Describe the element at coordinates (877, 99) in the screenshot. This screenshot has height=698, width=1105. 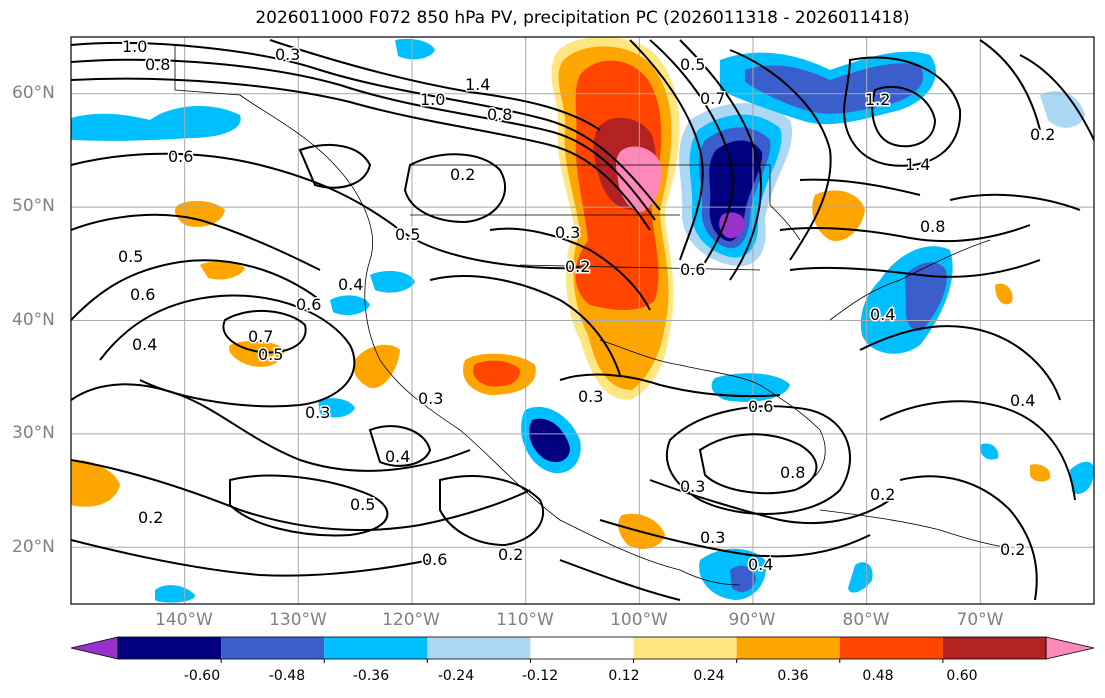
I see `contour-label: 1.2` at that location.